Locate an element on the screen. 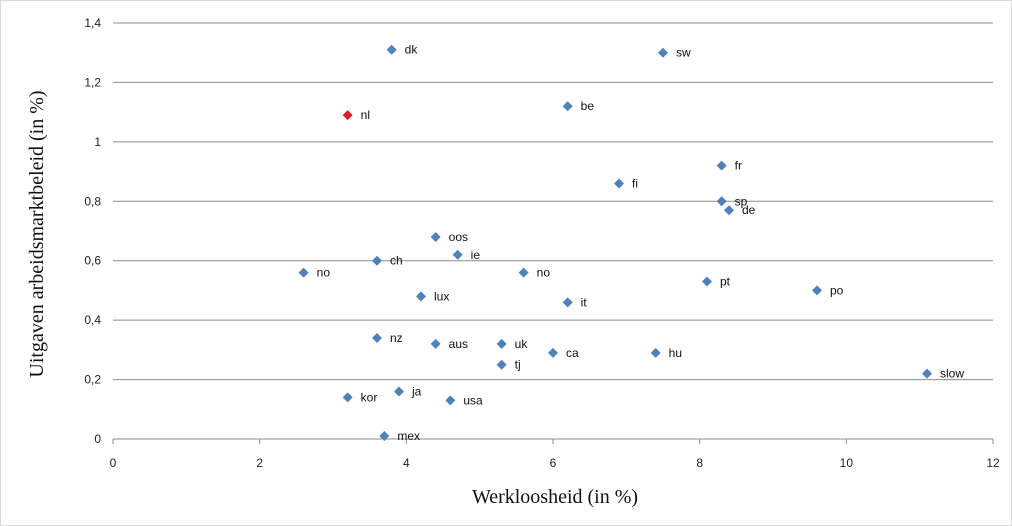 Image resolution: width=1012 pixels, height=526 pixels. data-point-lux is located at coordinates (421, 296).